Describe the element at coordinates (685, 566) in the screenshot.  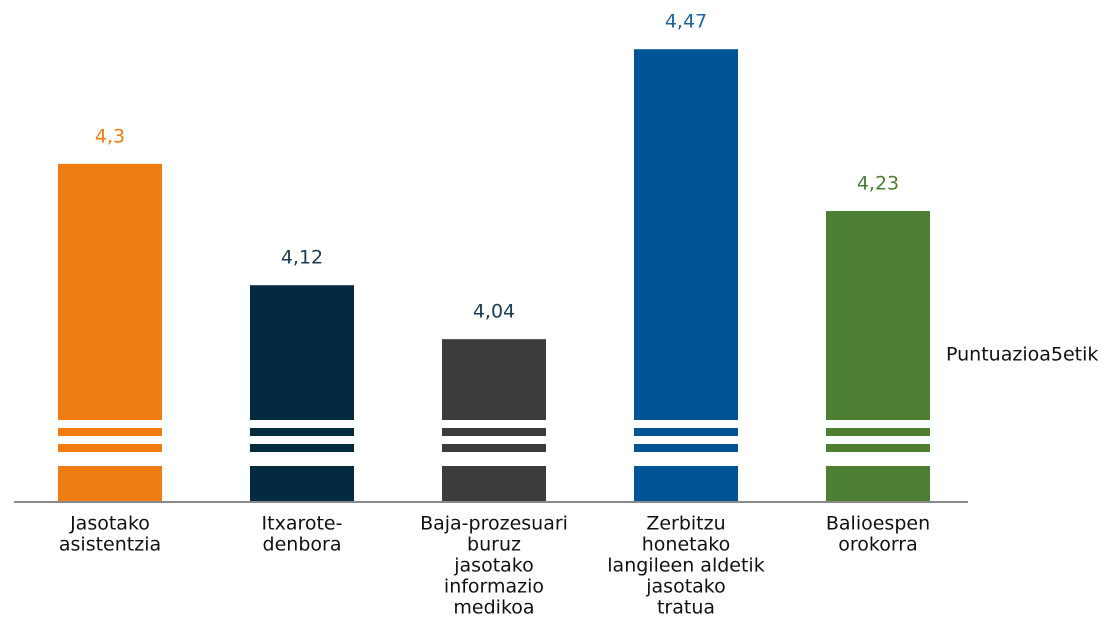
I see `x-tick-label: langileen aldetik` at that location.